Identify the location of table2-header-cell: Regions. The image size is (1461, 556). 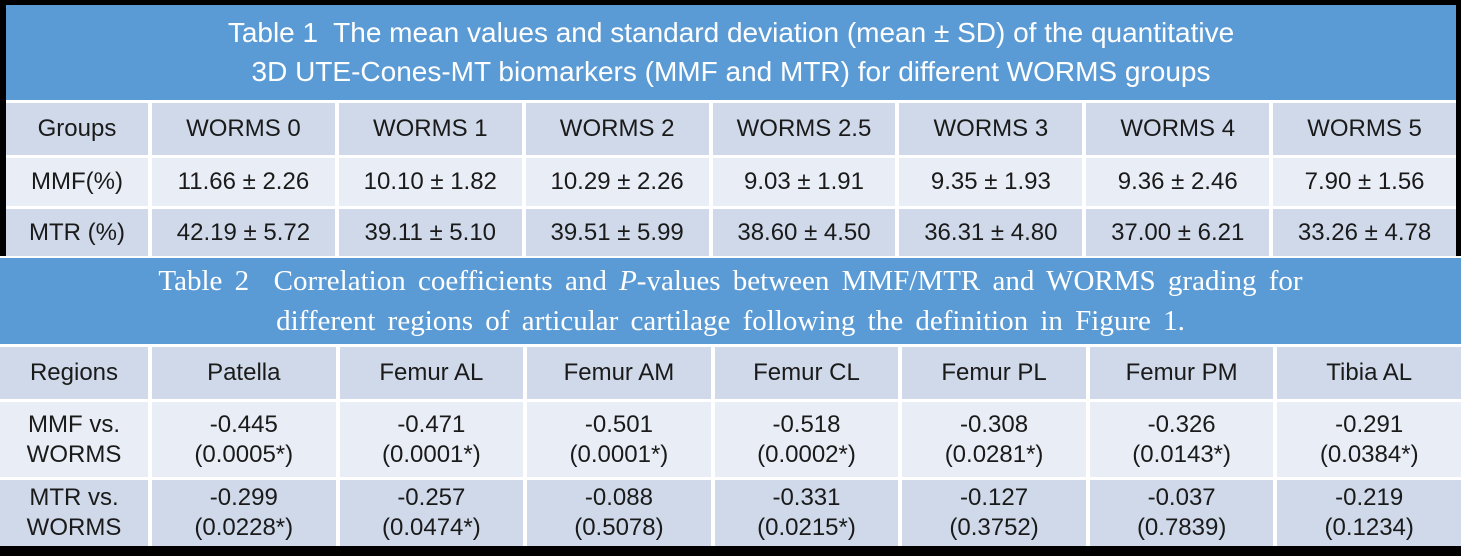
(74, 373).